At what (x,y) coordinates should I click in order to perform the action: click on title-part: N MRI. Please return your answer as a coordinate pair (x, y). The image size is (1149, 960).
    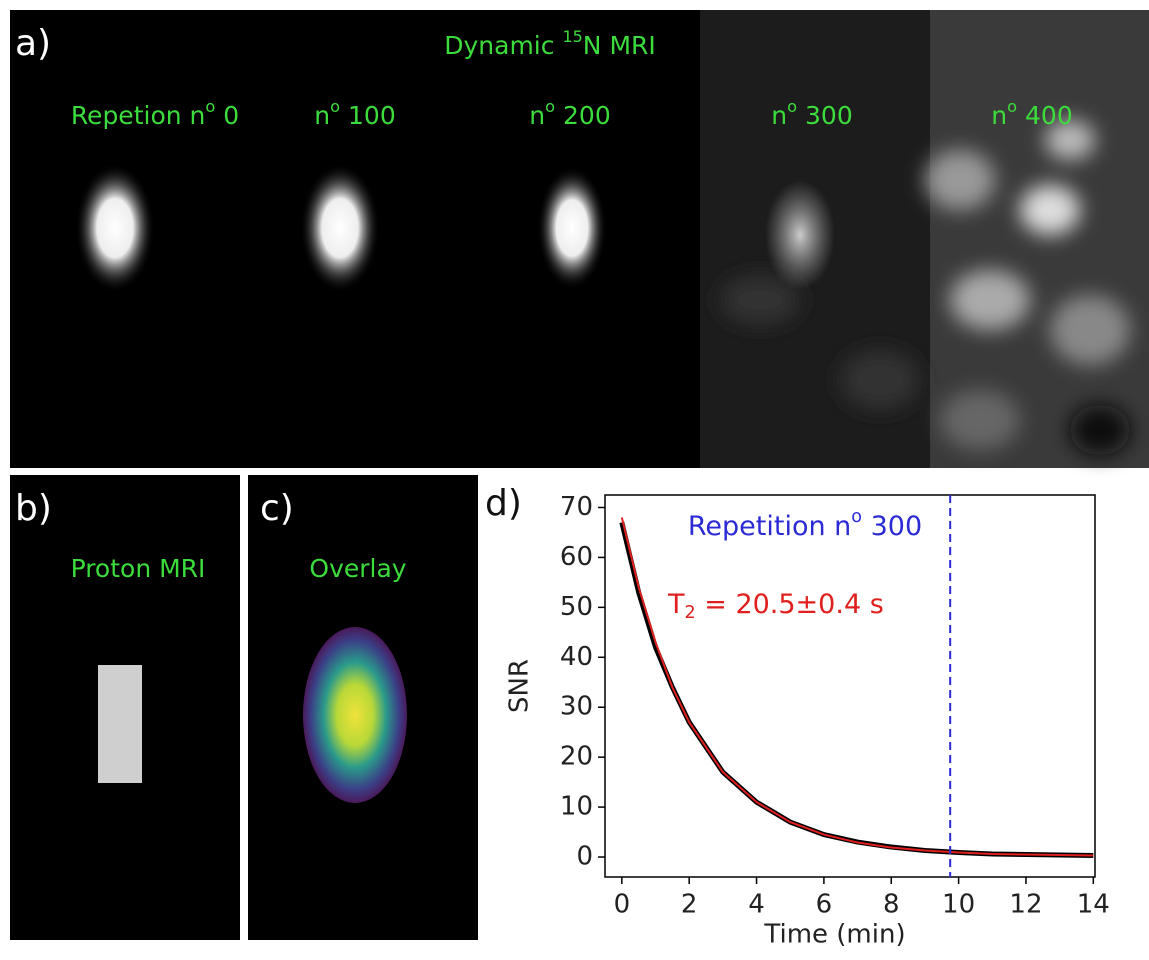
    Looking at the image, I should click on (619, 45).